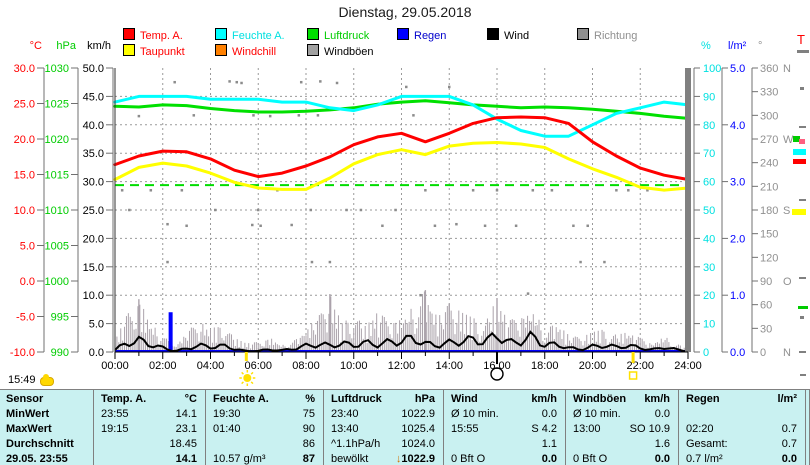 The height and width of the screenshot is (465, 810). I want to click on table-row-label: MinWert, so click(28, 414).